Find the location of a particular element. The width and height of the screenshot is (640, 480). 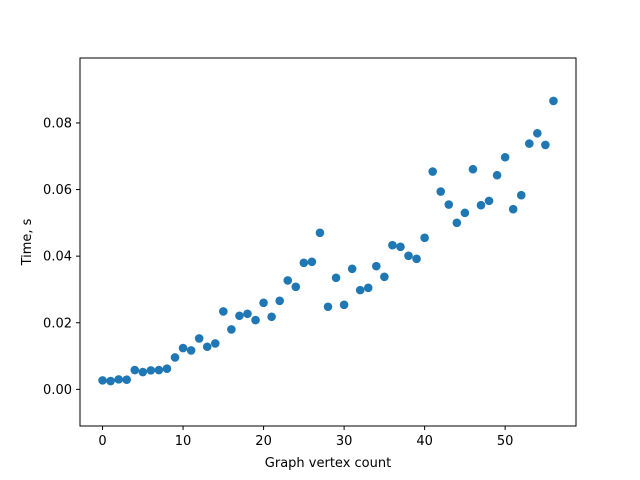

y-axis-label: Time, s is located at coordinates (27, 242).